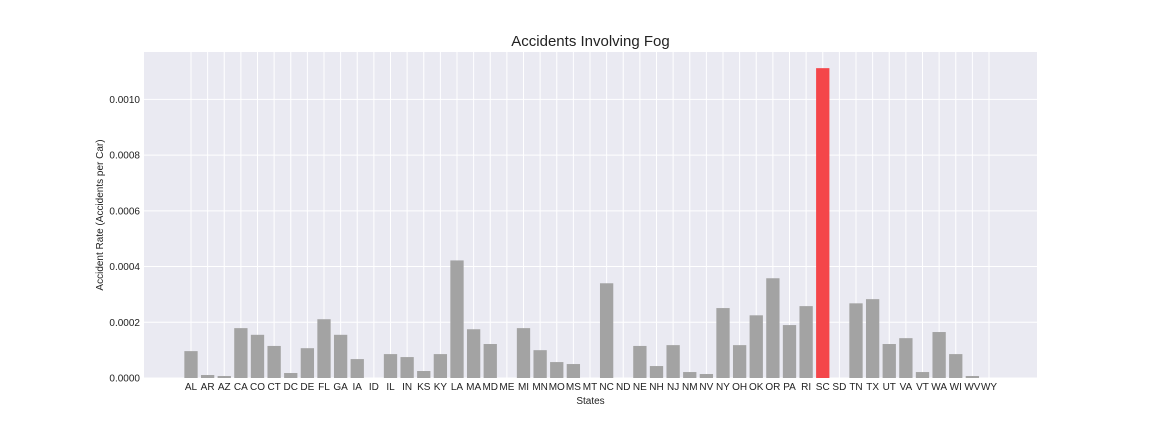  Describe the element at coordinates (640, 361) in the screenshot. I see `bar-ne` at that location.